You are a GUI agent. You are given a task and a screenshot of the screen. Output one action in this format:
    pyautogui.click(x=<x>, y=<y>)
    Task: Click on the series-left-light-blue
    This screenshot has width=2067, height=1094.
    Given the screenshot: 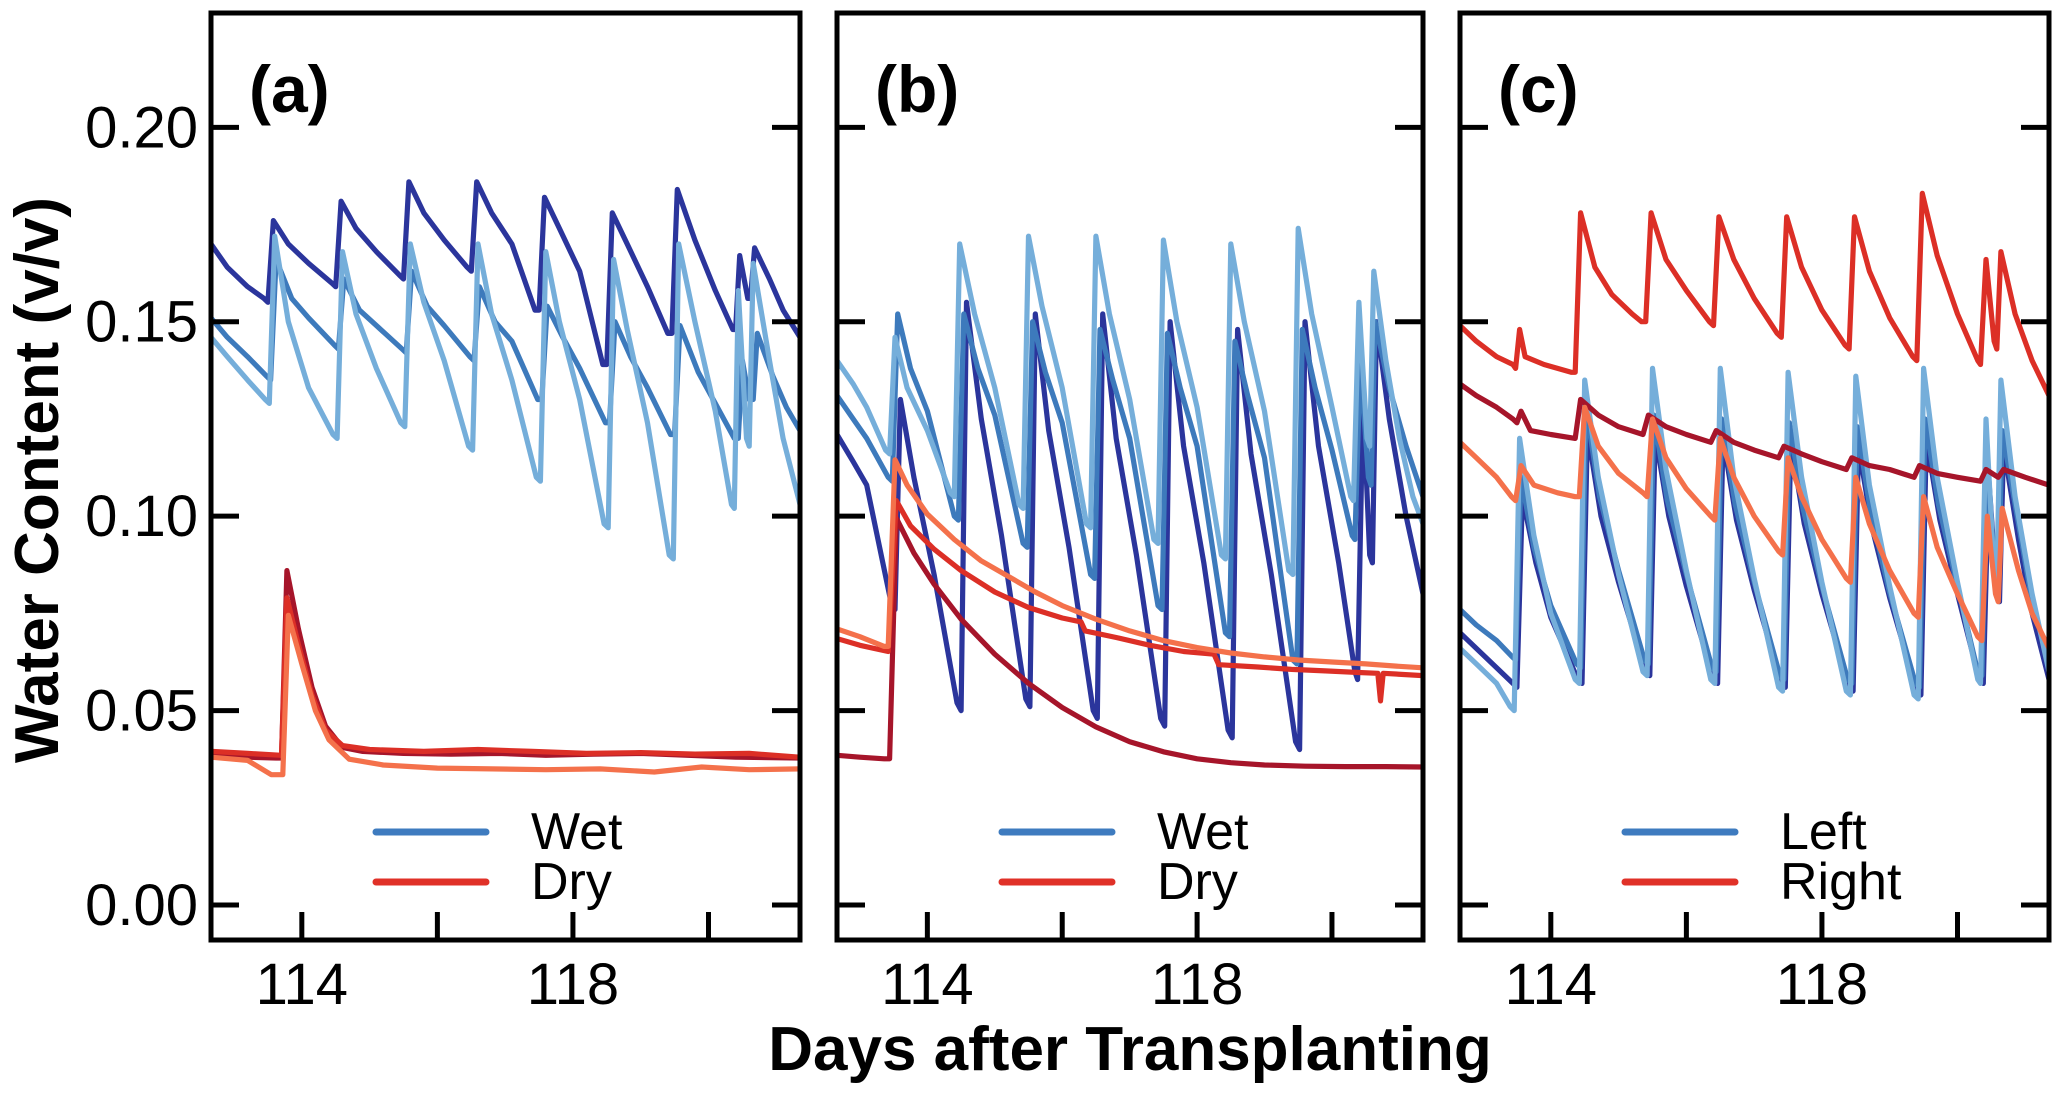 What is the action you would take?
    pyautogui.click(x=1754, y=539)
    